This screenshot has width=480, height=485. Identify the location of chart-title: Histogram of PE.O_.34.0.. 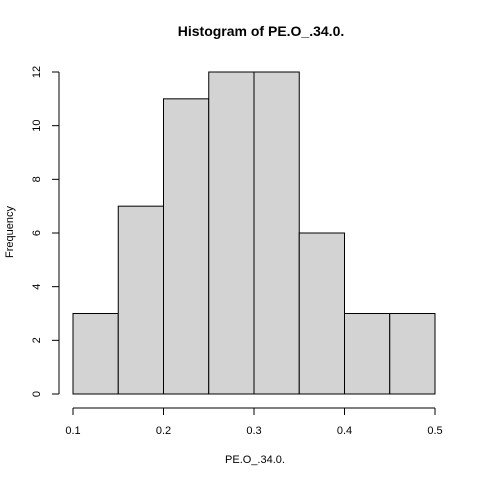
(261, 31).